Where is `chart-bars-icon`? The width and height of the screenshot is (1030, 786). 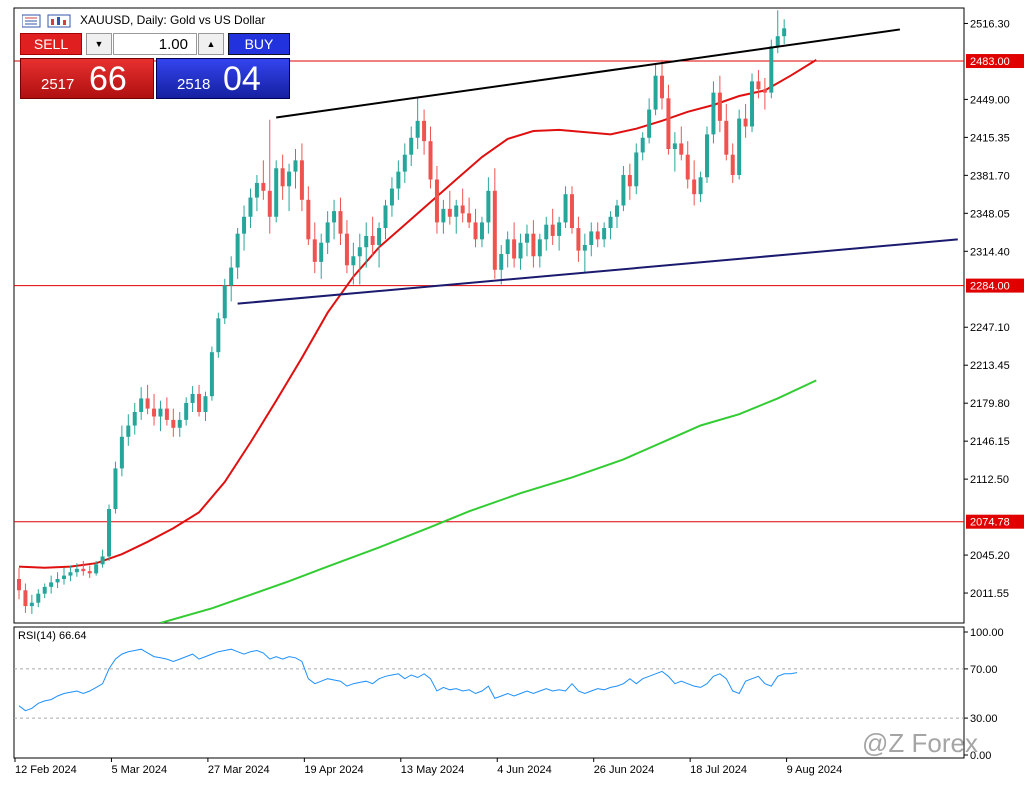
chart-bars-icon is located at coordinates (59, 21).